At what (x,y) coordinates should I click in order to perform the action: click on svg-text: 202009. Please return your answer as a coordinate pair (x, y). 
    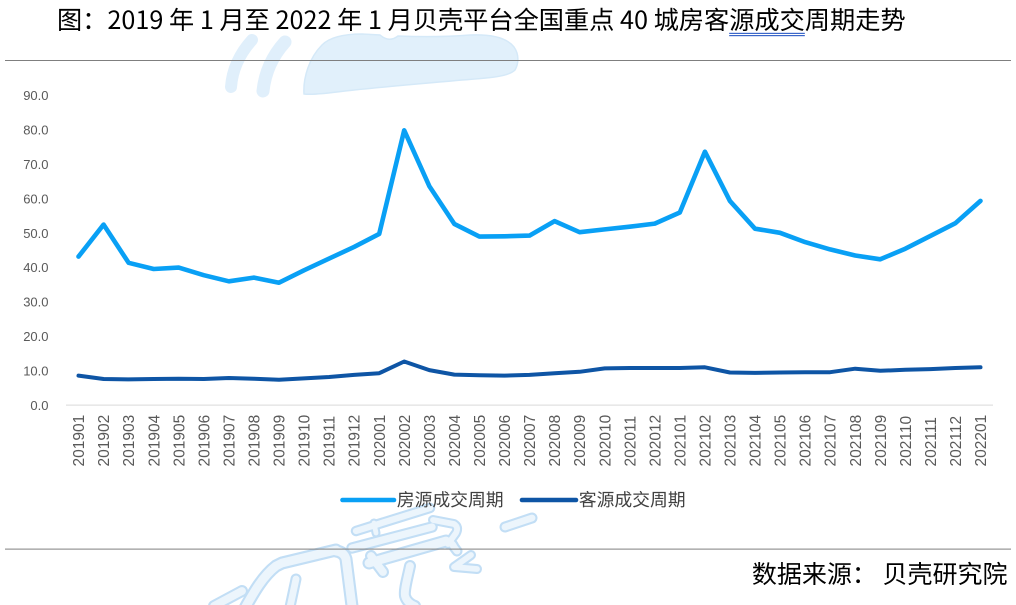
    Looking at the image, I should click on (580, 441).